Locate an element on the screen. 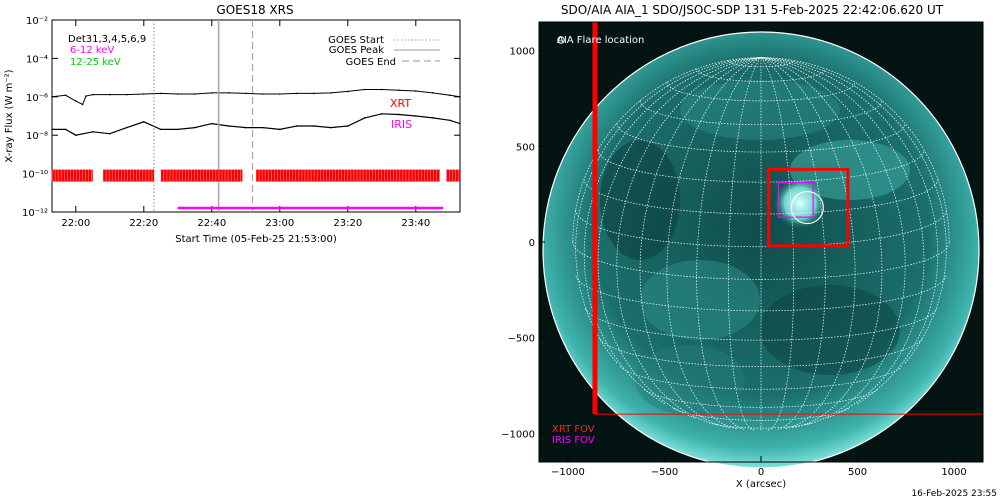 The image size is (1000, 500). legend-goes-peak: GOES Peak is located at coordinates (356, 50).